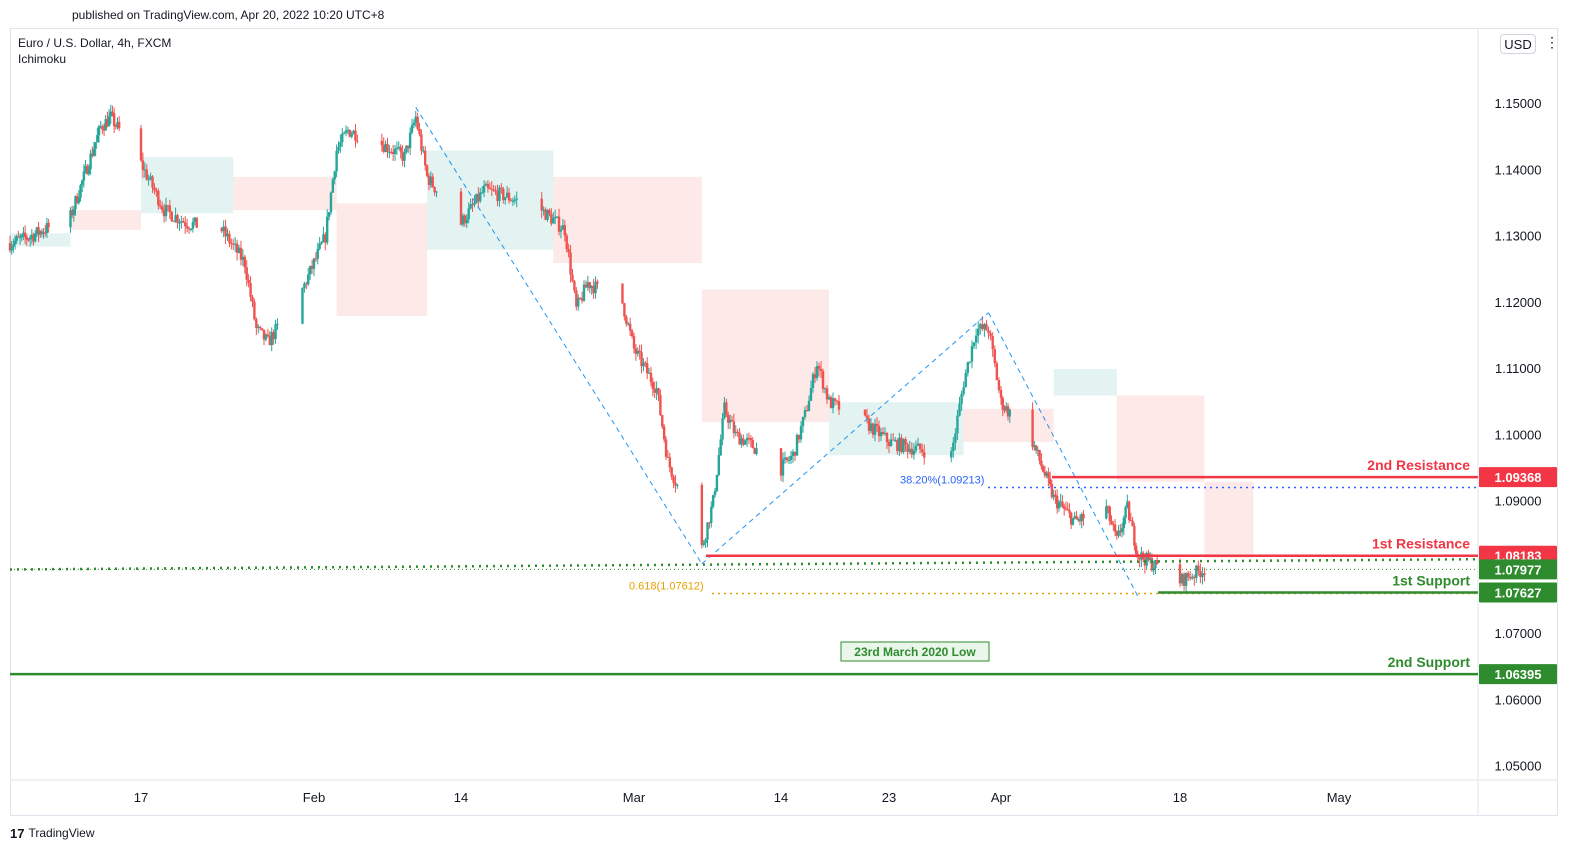 The height and width of the screenshot is (853, 1572). Describe the element at coordinates (95, 43) in the screenshot. I see `symbol-legend: Euro / U.S. Dollar, 4h, FXCM` at that location.